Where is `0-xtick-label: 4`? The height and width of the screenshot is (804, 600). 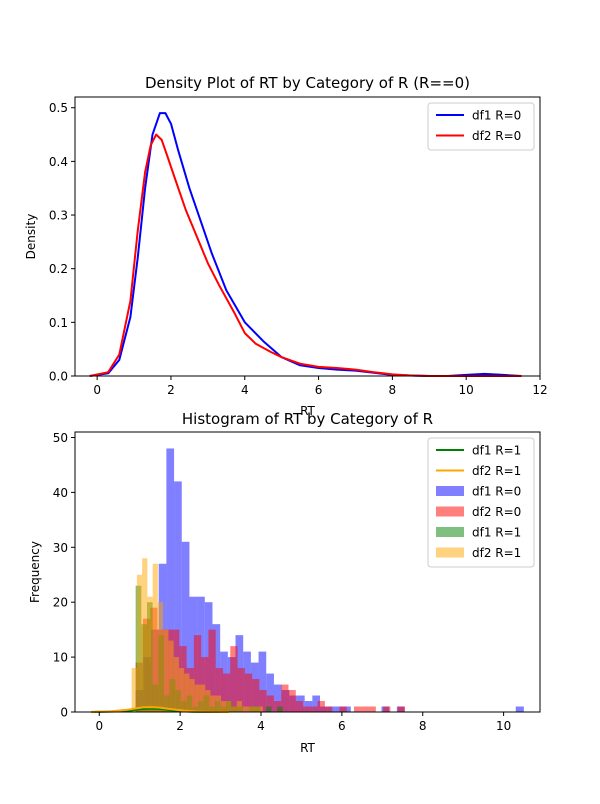 0-xtick-label: 4 is located at coordinates (245, 390).